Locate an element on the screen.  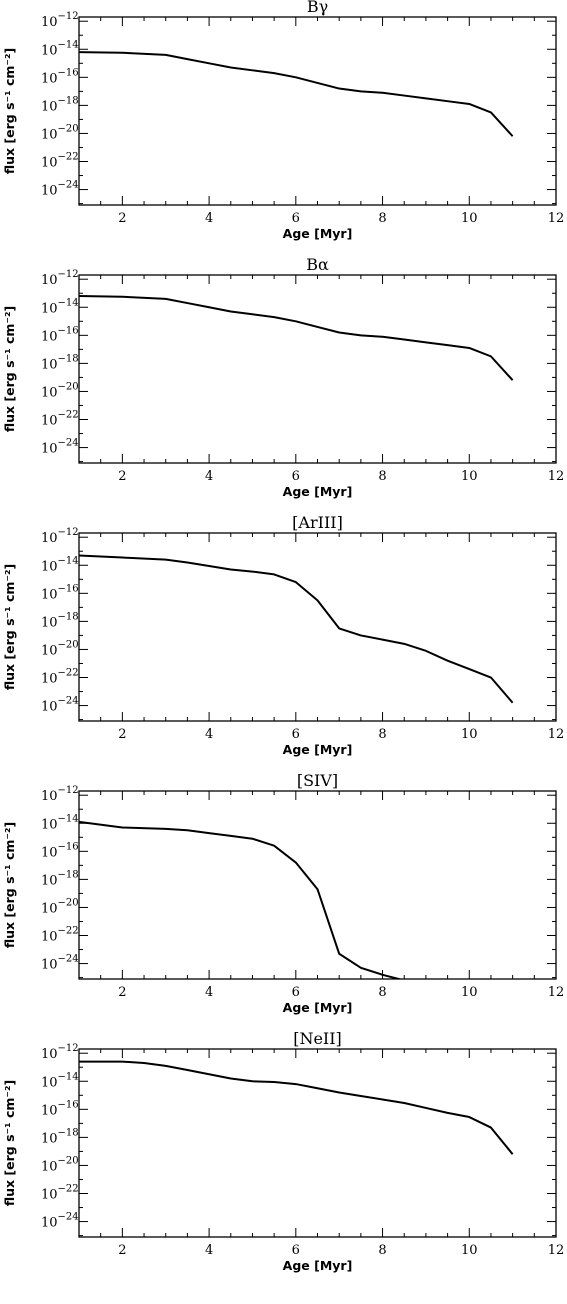
panel-title: Bγ is located at coordinates (317, 8).